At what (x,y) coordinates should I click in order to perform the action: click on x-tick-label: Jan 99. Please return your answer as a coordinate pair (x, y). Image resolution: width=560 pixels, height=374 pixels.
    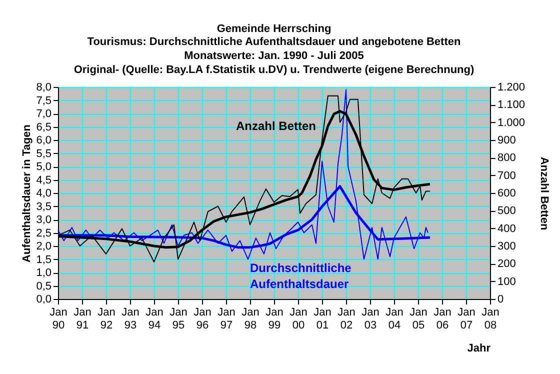
    Looking at the image, I should click on (275, 319).